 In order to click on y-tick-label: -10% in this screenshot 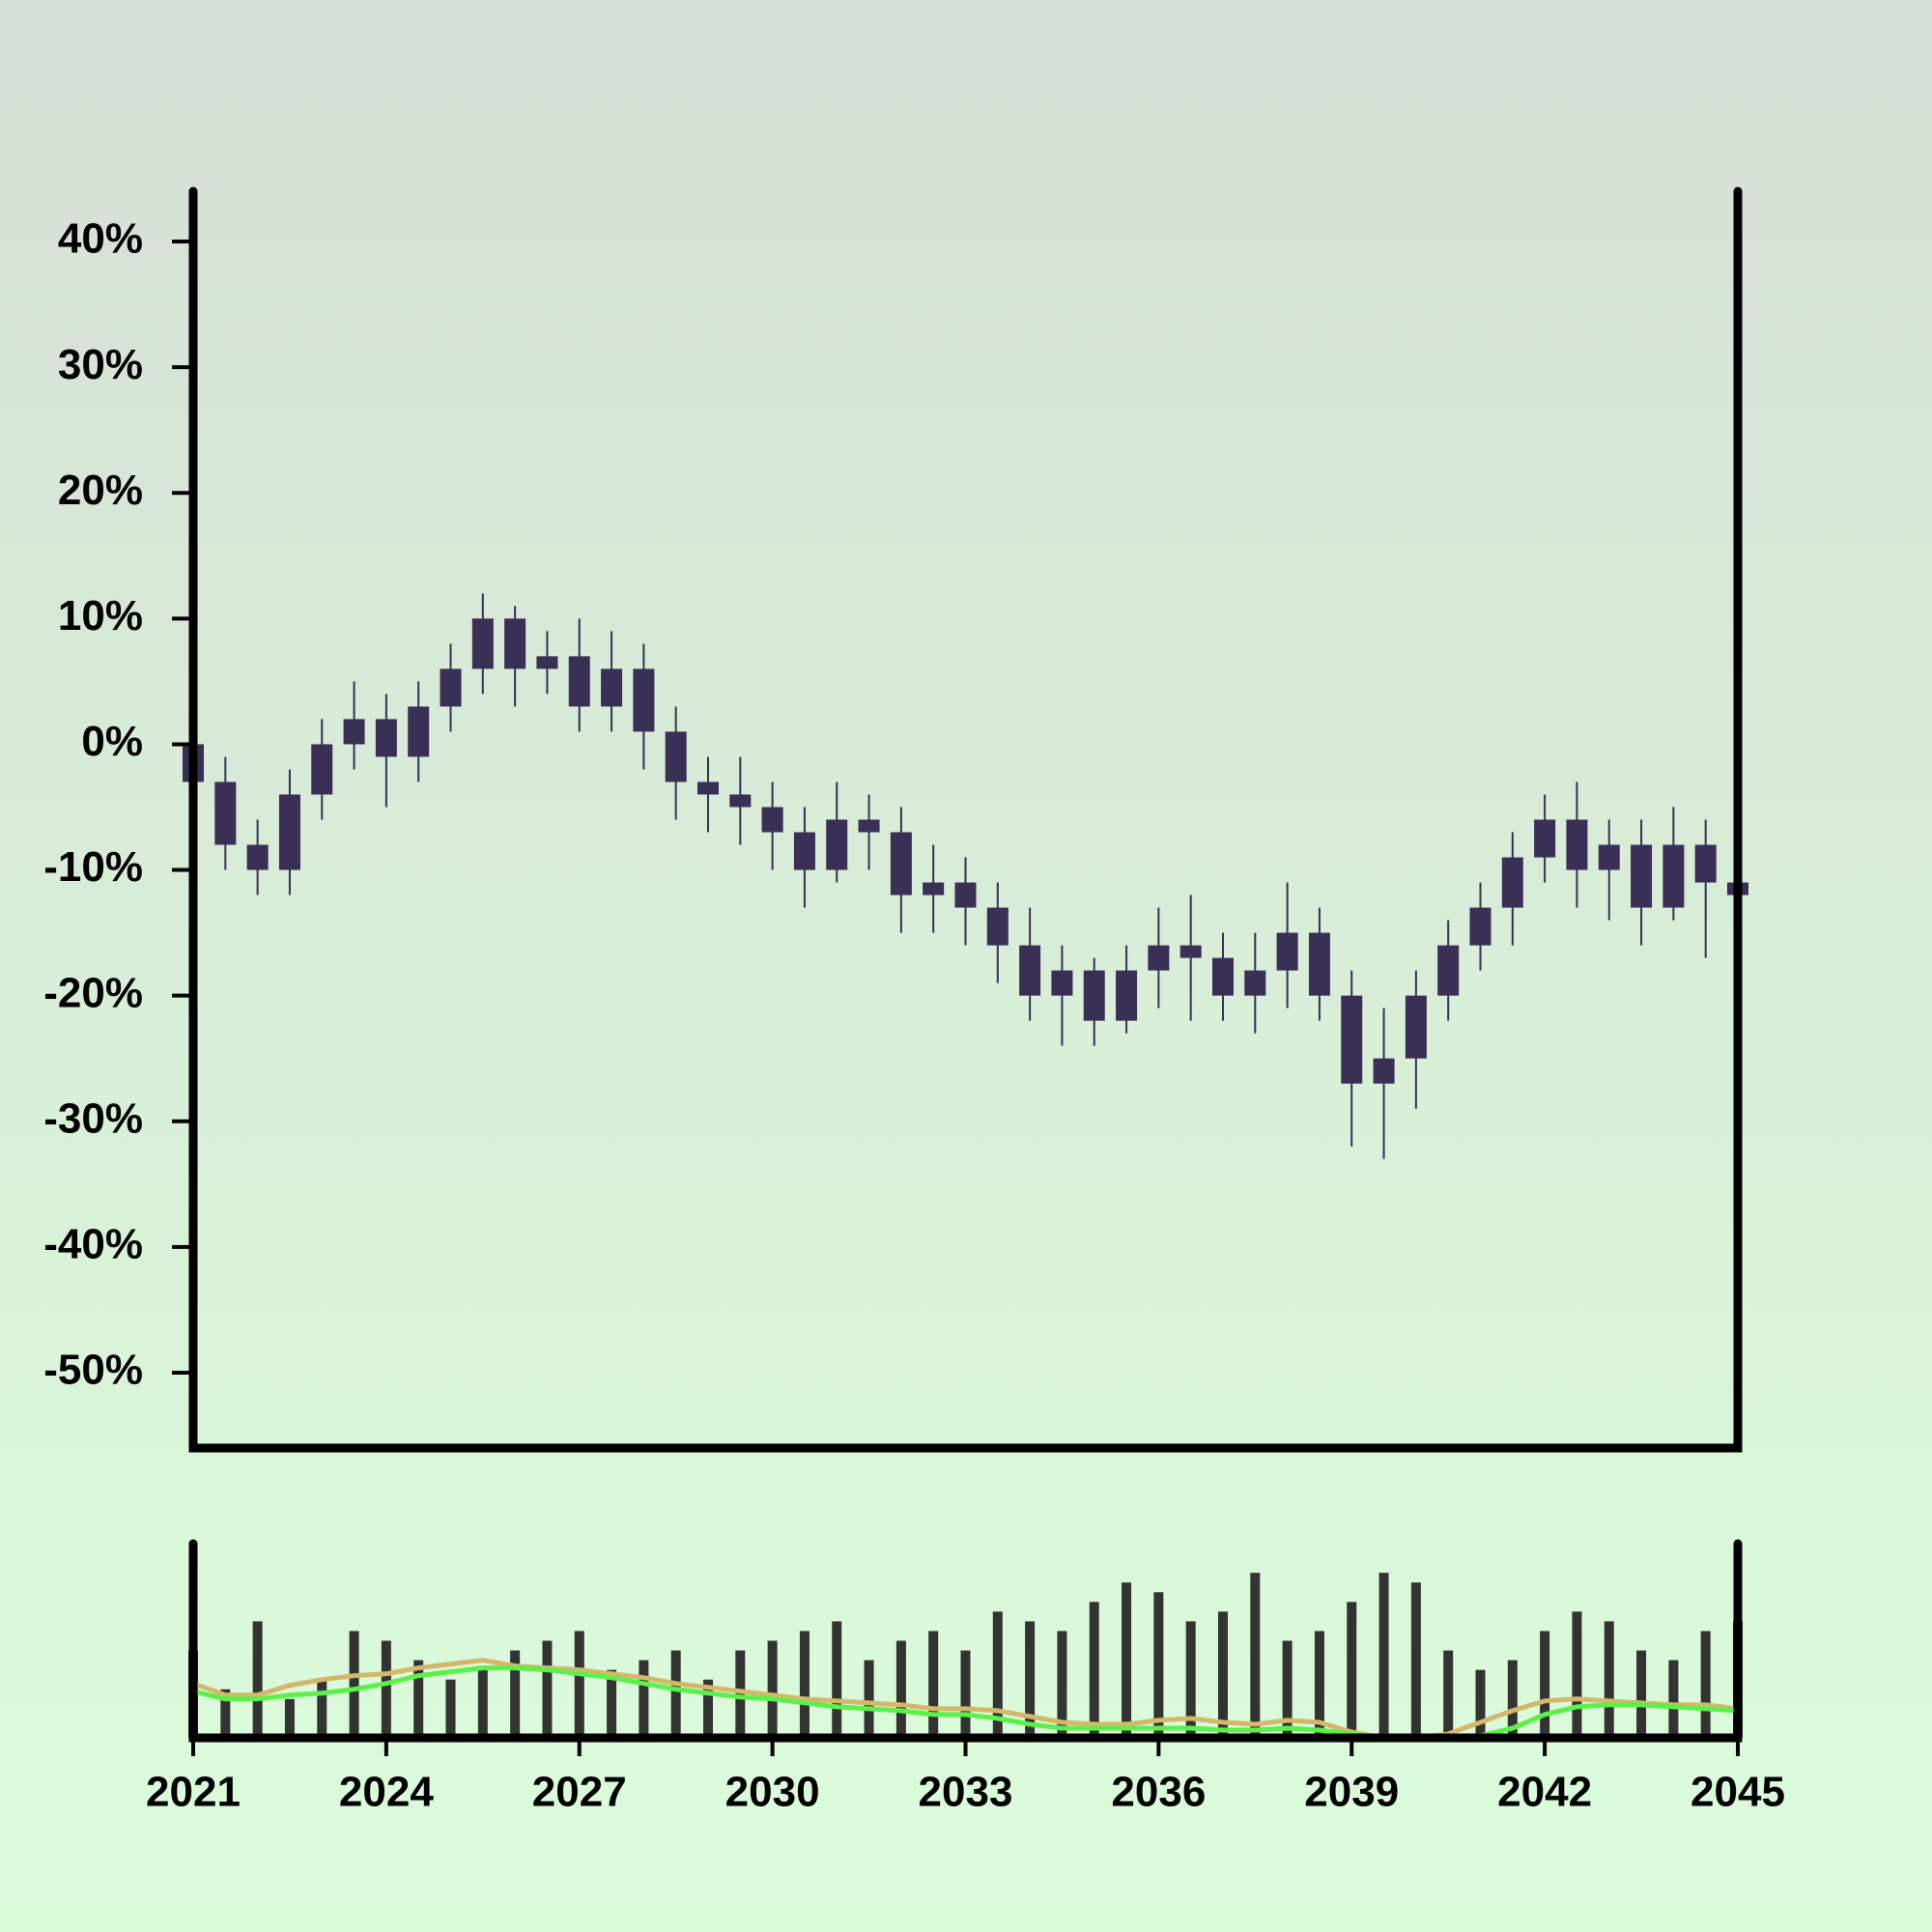, I will do `click(93, 867)`.